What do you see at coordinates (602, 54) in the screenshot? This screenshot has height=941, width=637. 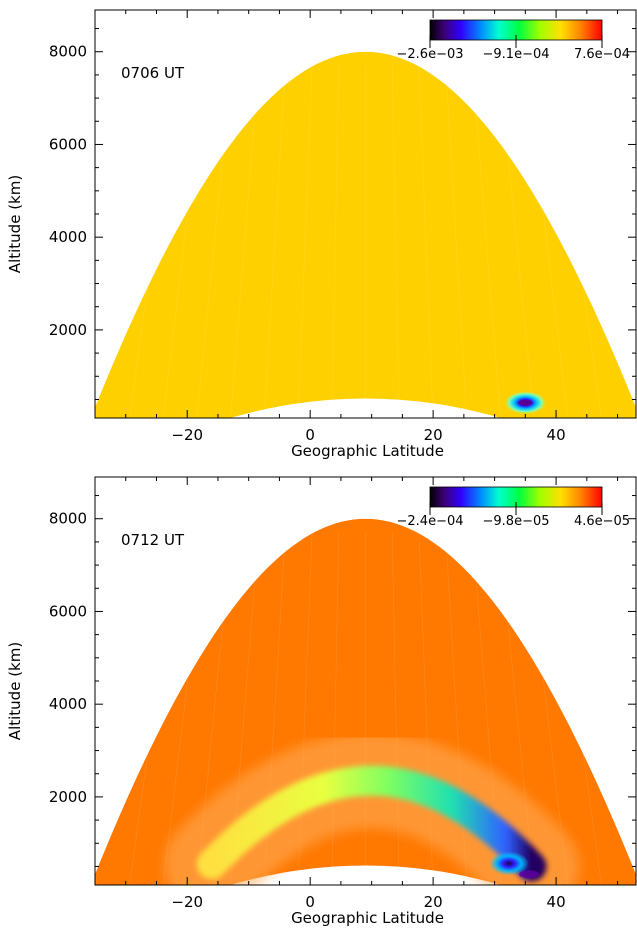 I see `colorbar-tick-label: 7.6e−04` at bounding box center [602, 54].